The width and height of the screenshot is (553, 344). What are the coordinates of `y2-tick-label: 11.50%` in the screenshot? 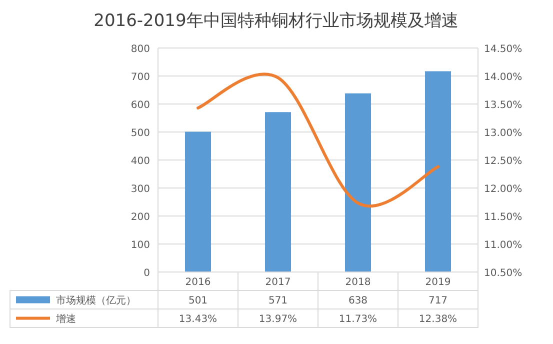 It's located at (503, 217).